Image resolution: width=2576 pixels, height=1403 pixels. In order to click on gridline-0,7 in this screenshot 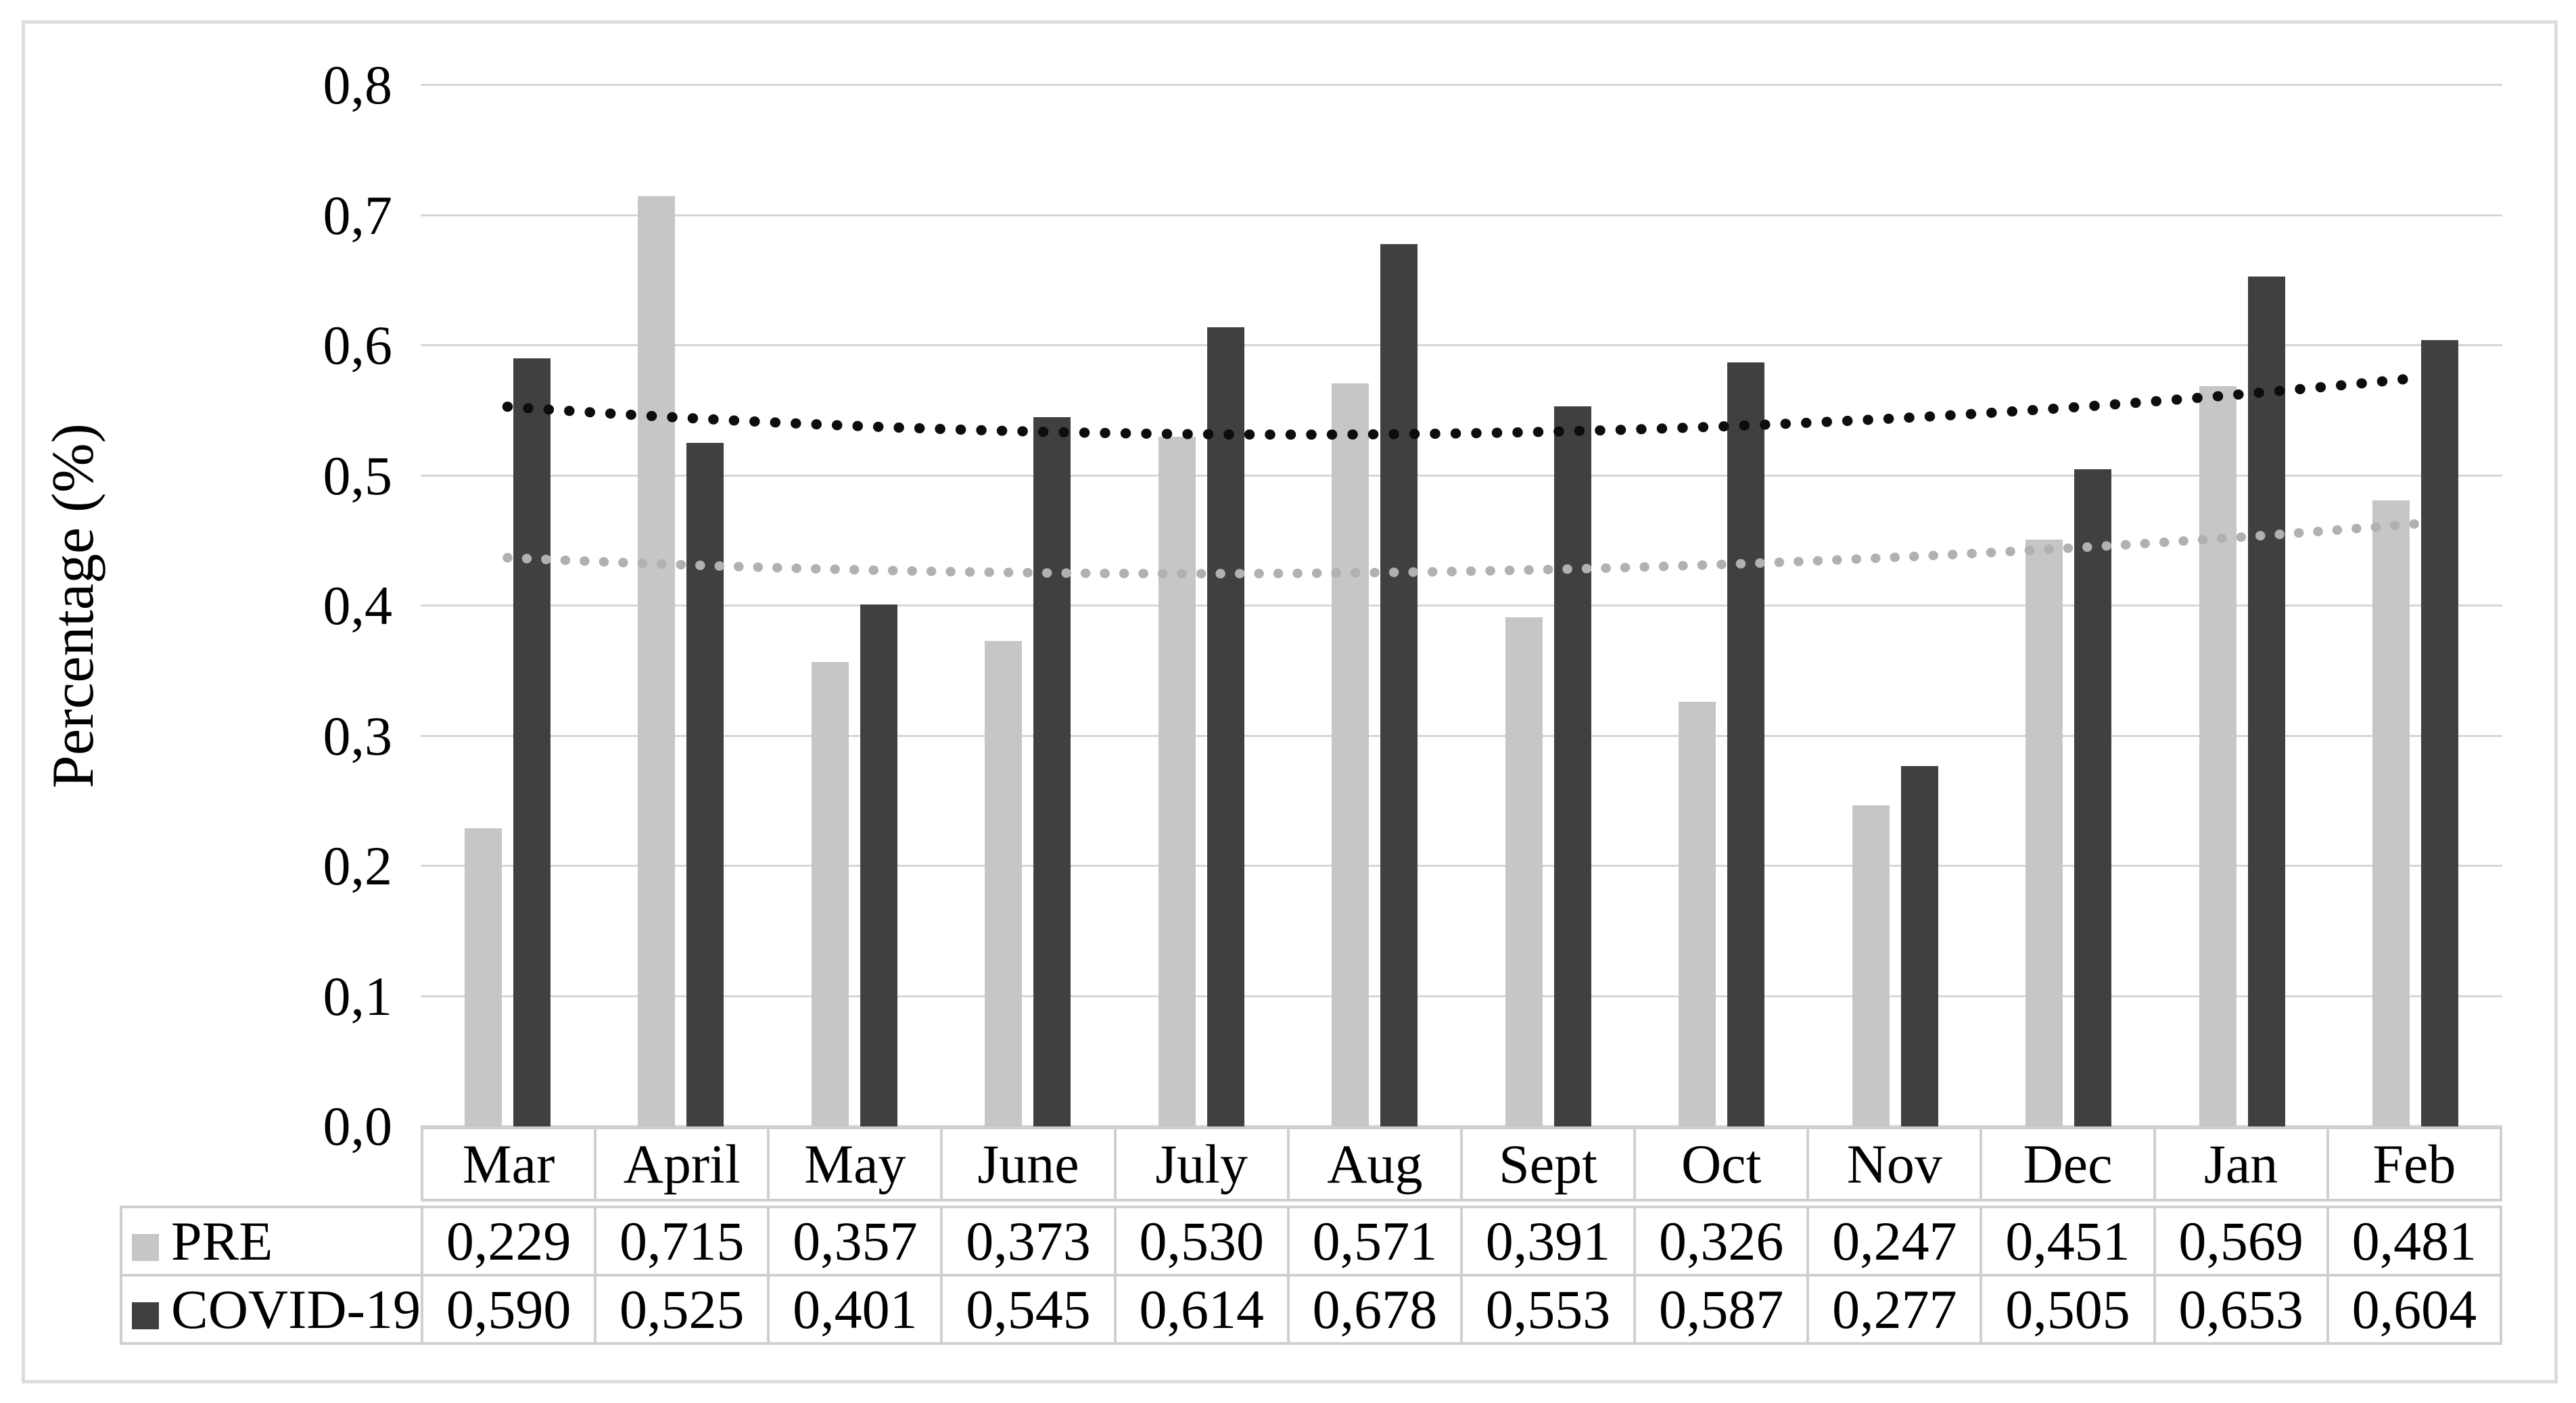, I will do `click(1461, 215)`.